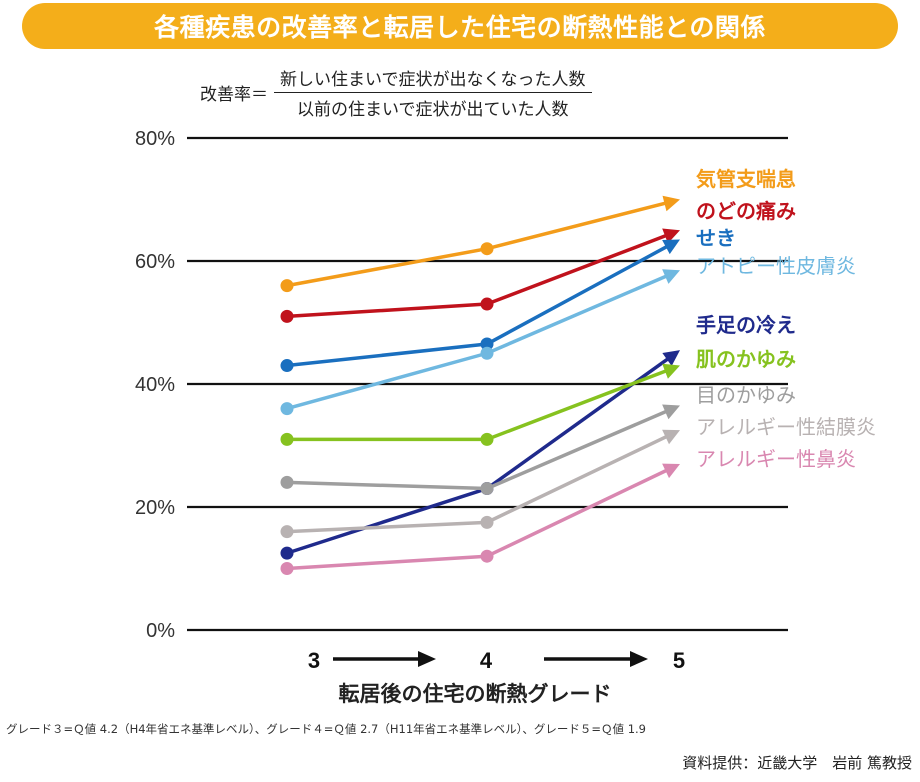 This screenshot has height=782, width=920. I want to click on chart-title: 各種疾患の改善率と転居した住宅の断熱性能との関係, so click(460, 27).